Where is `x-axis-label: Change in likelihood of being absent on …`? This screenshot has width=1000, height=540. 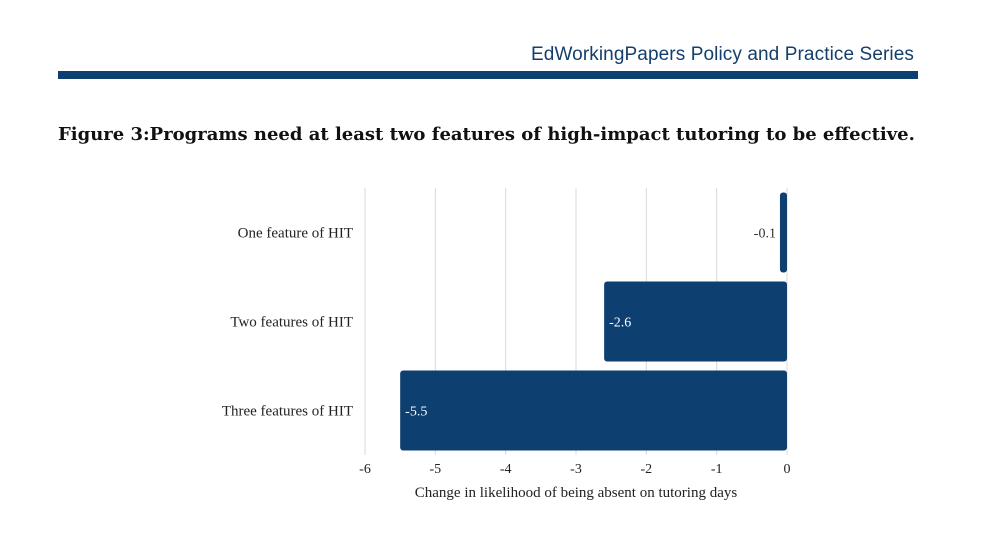
x-axis-label: Change in likelihood of being absent on … is located at coordinates (576, 493).